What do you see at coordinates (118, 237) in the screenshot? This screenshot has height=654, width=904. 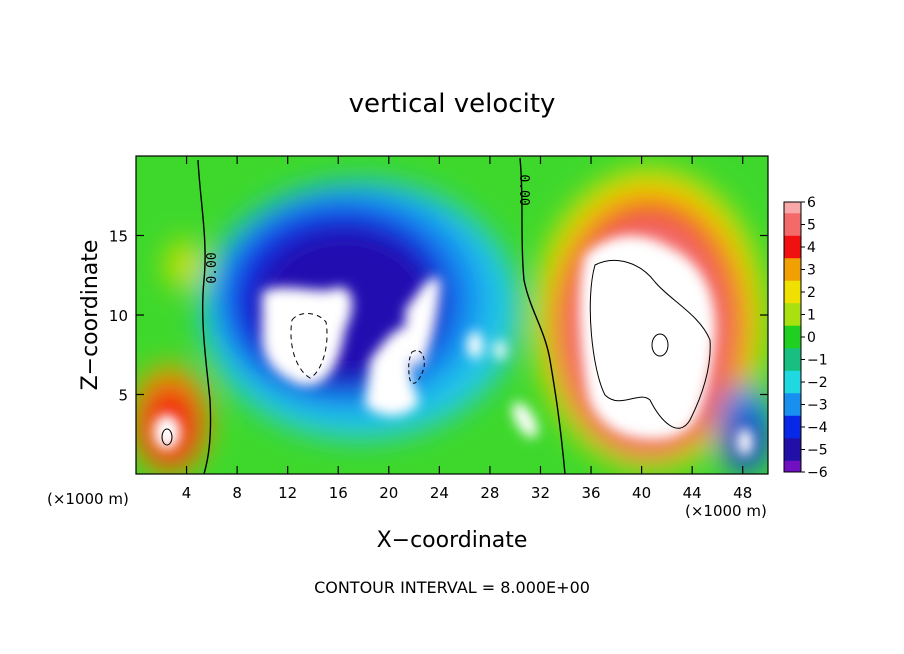 I see `y-tick-label: 15` at bounding box center [118, 237].